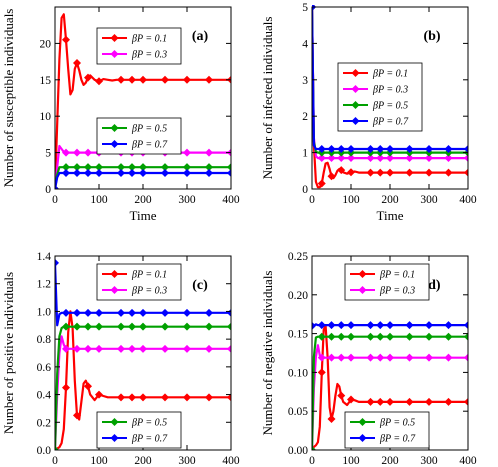  I want to click on legend-entry: βP = 0.1, so click(390, 74).